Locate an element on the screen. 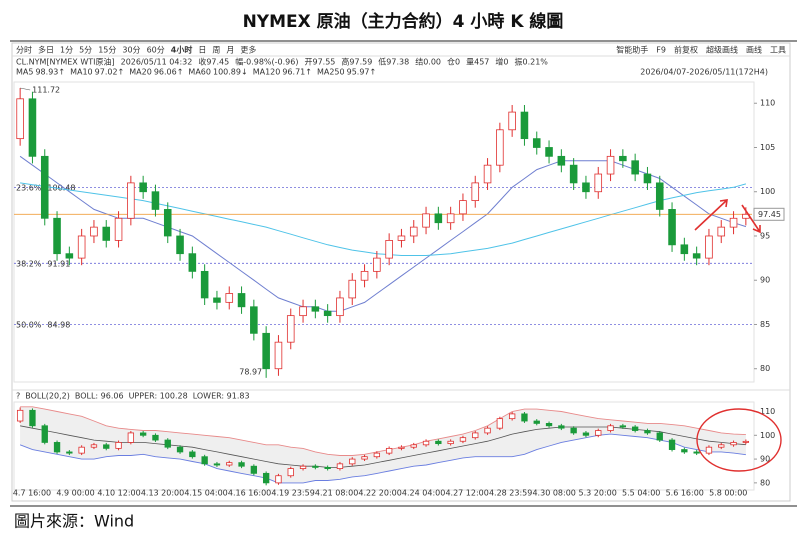  annotation is located at coordinates (738, 335).